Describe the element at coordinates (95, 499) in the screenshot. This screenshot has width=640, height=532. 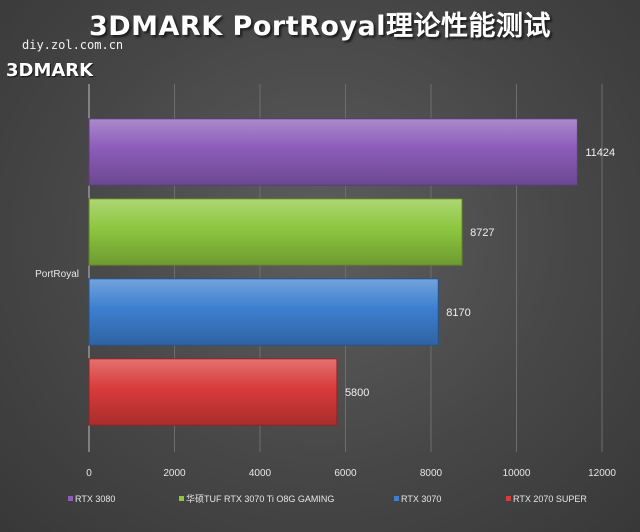
I see `legend-label: RTX 3080` at that location.